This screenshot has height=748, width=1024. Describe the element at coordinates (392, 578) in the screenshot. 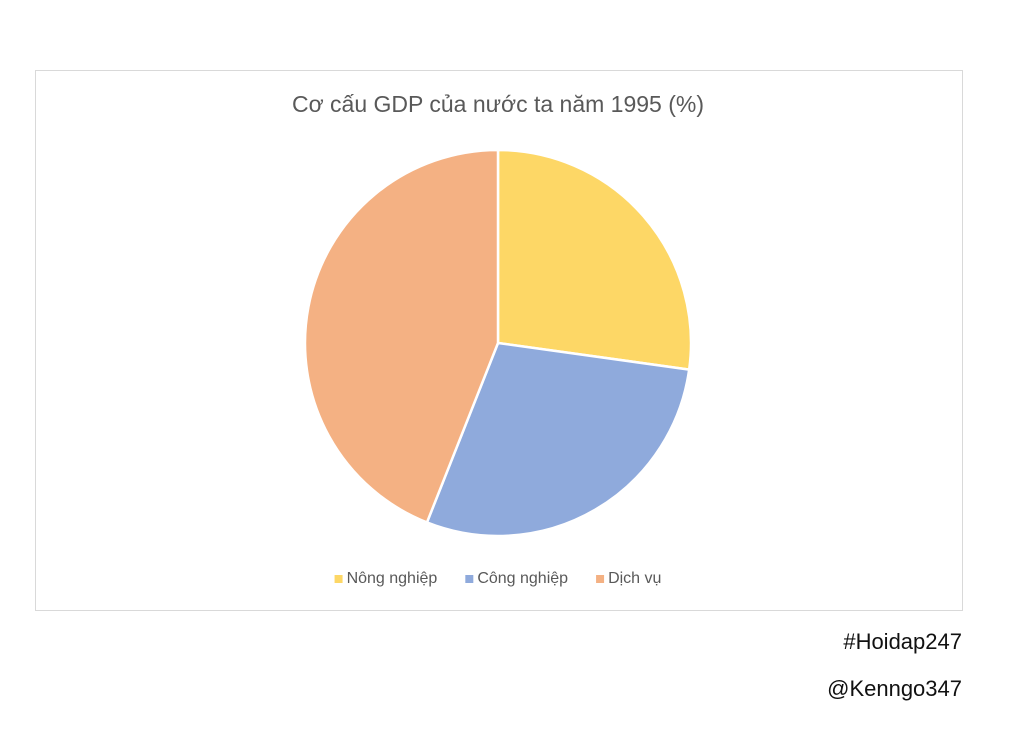

I see `legend-label: Nông nghiệp` at that location.